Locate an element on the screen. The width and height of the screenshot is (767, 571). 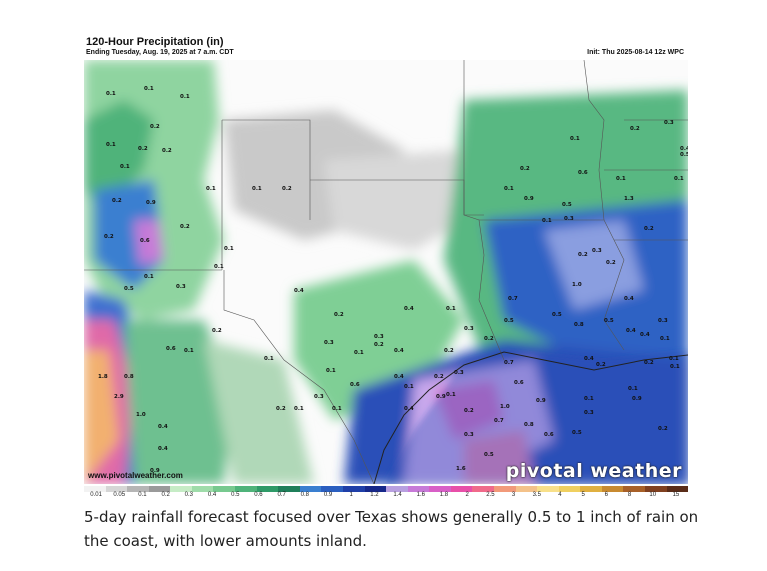
legend-tick-label: 1.6 is located at coordinates (420, 495).